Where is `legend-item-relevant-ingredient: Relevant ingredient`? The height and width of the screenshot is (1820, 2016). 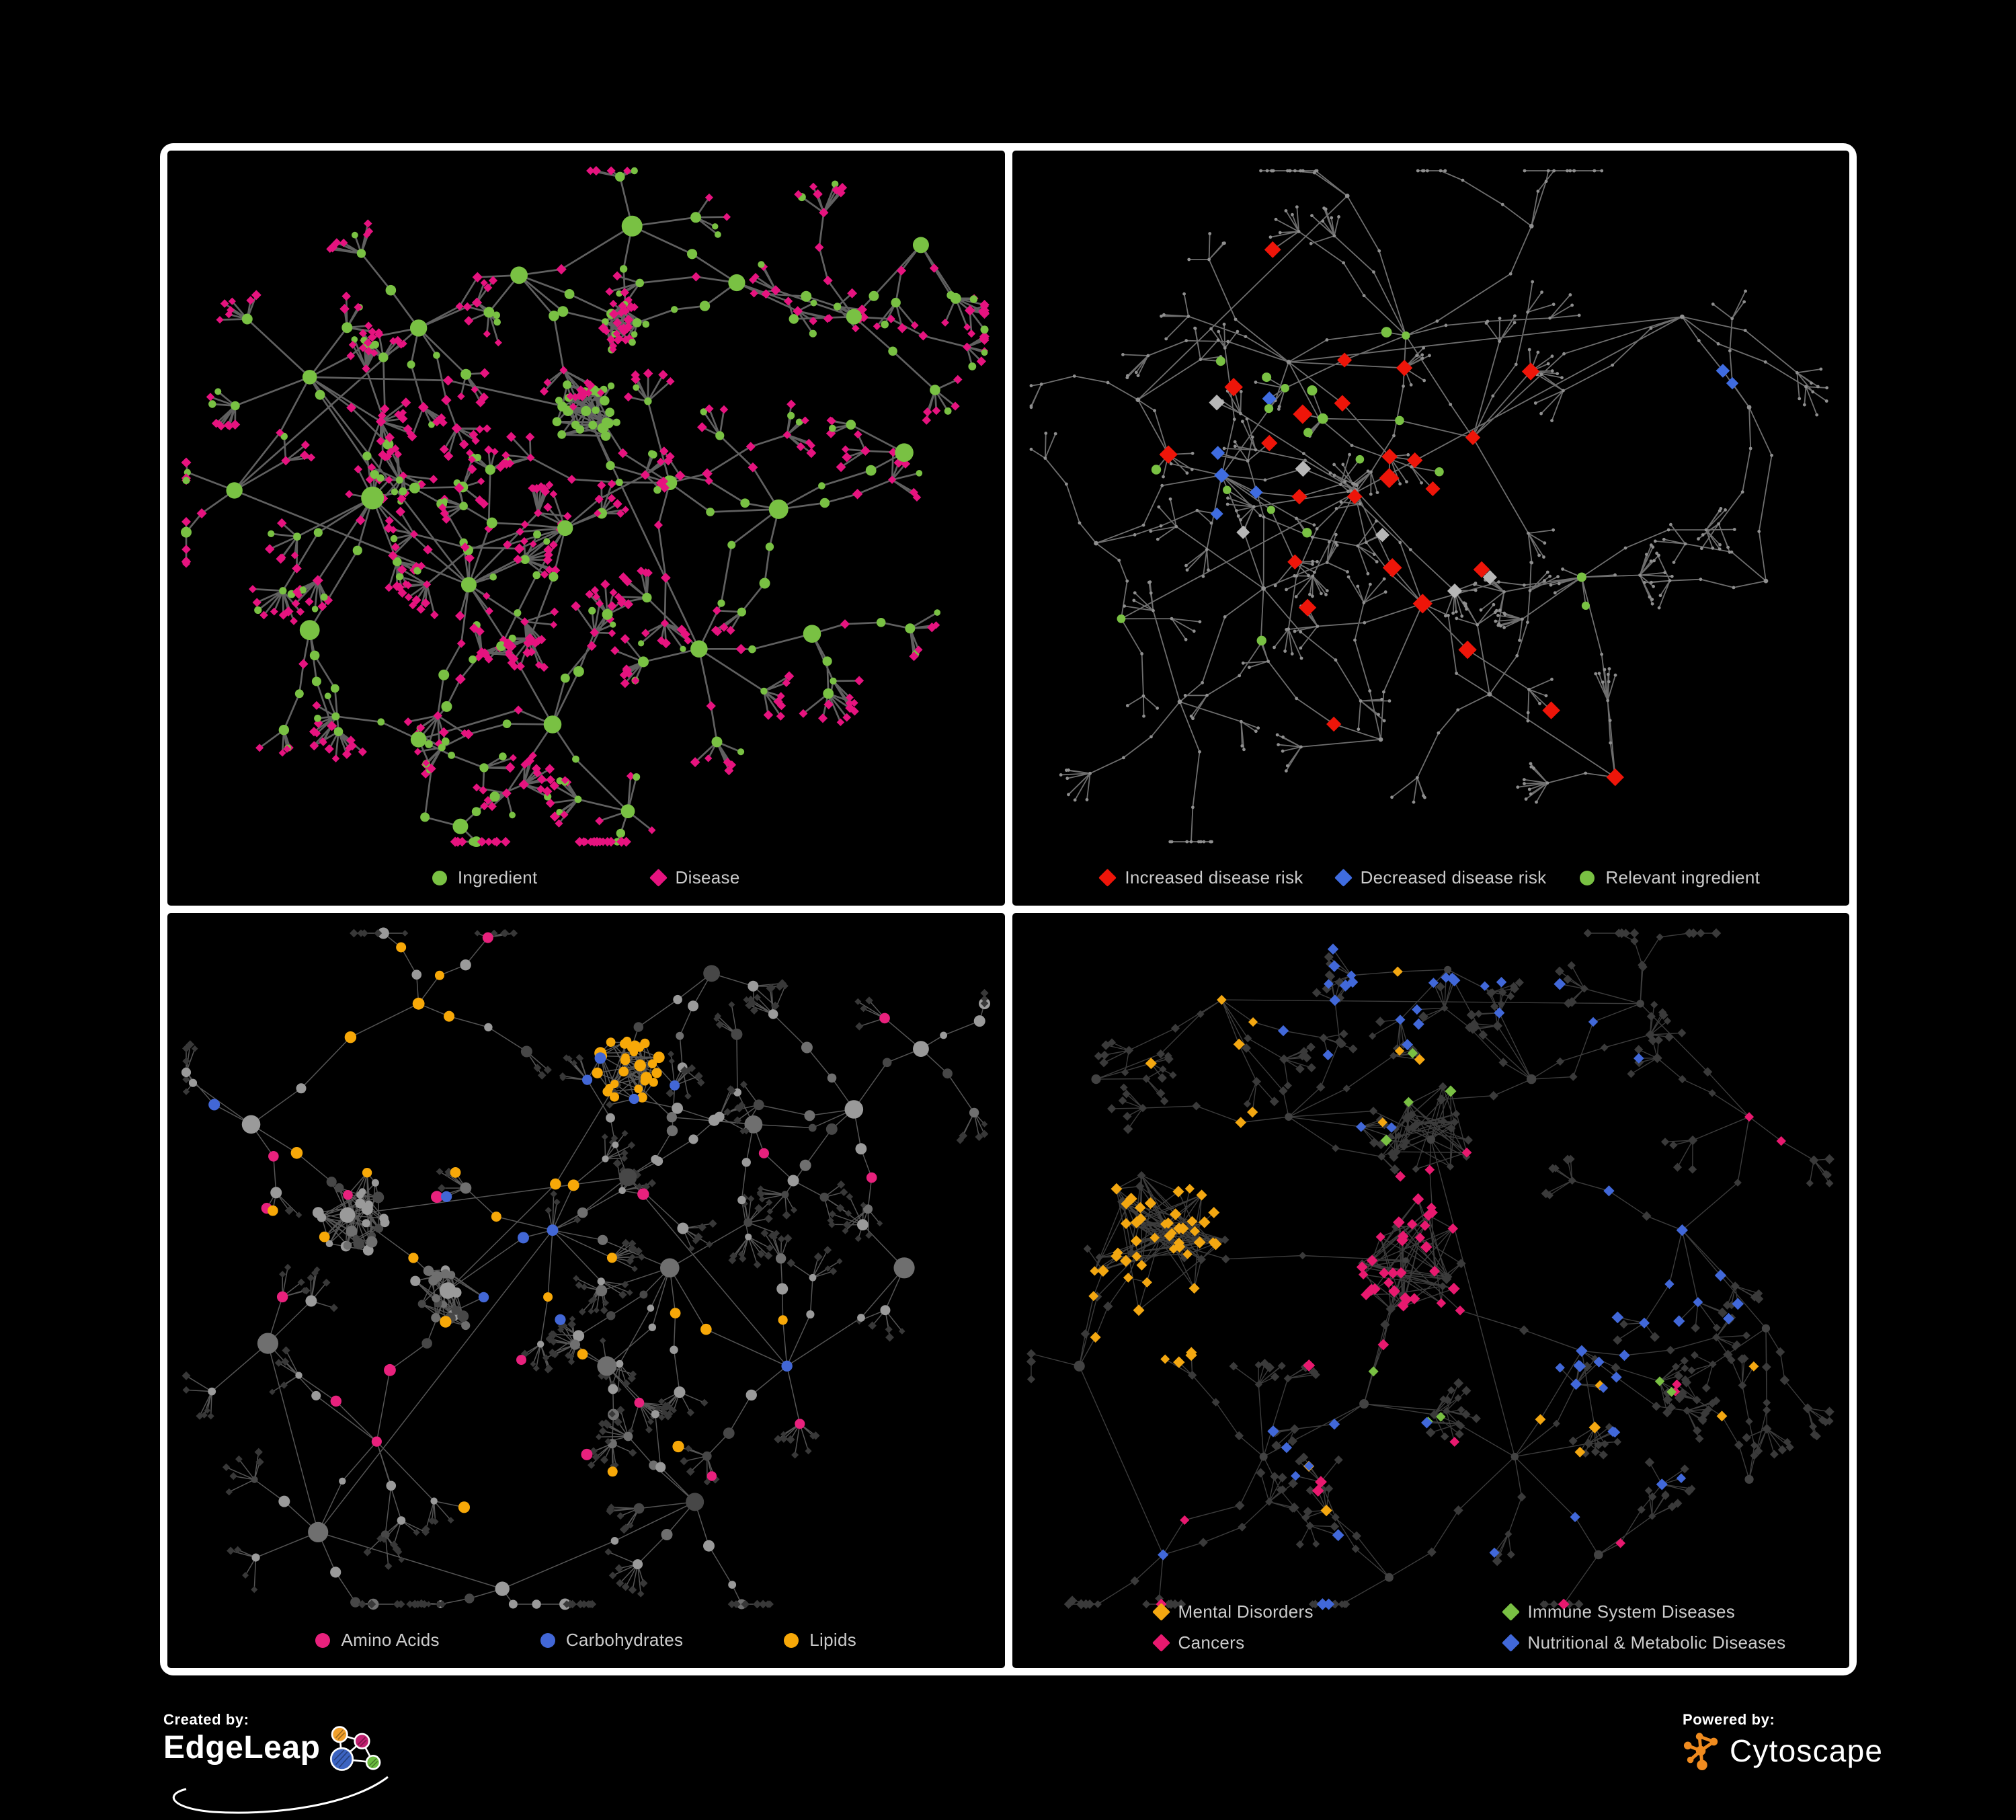 legend-item-relevant-ingredient: Relevant ingredient is located at coordinates (1670, 877).